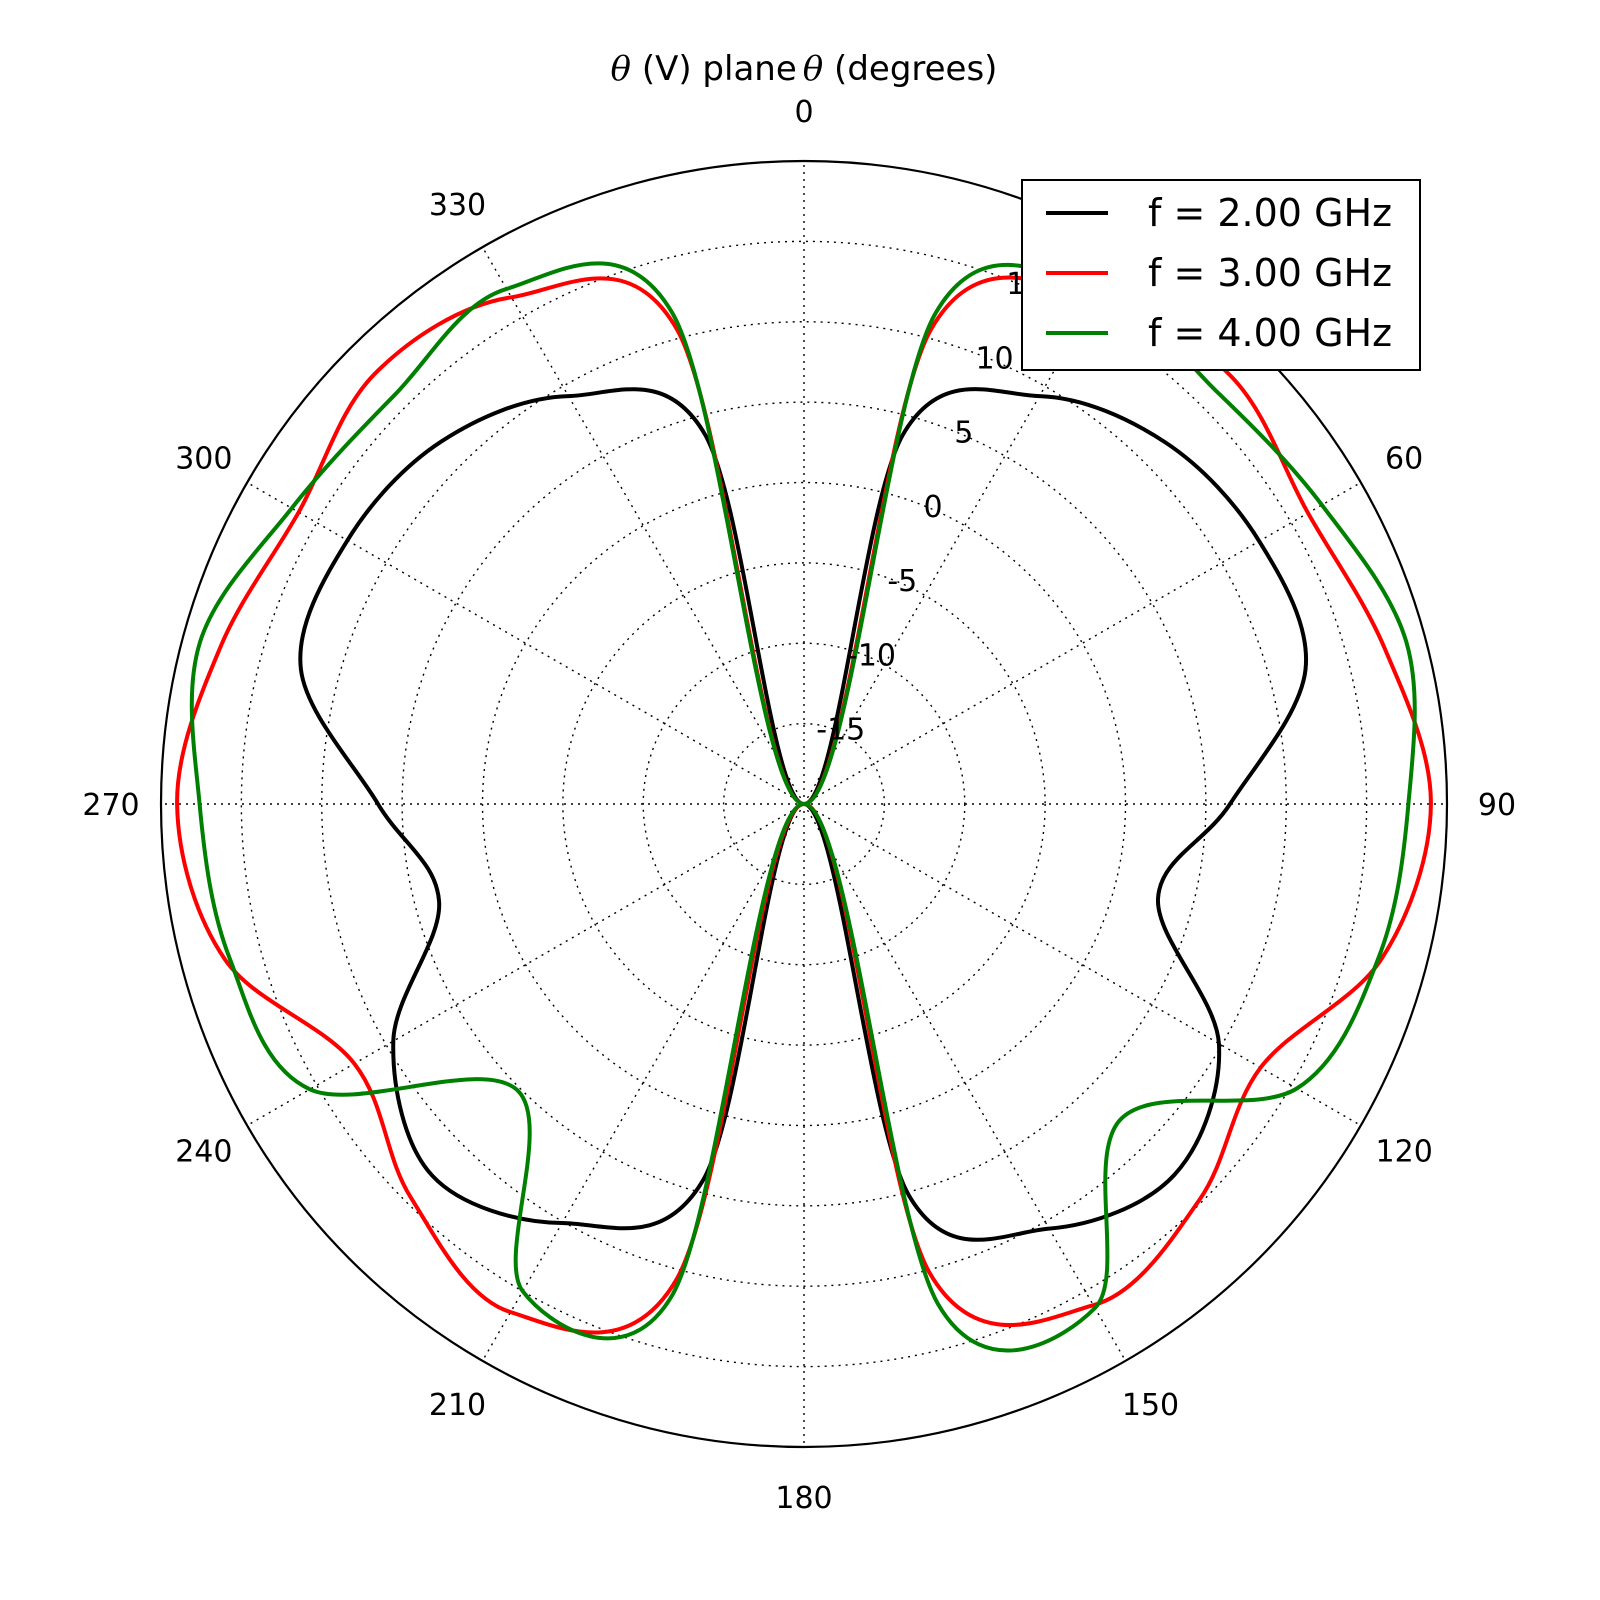 This screenshot has width=1600, height=1600. What do you see at coordinates (803, 112) in the screenshot?
I see `theta-tick-label: 0` at bounding box center [803, 112].